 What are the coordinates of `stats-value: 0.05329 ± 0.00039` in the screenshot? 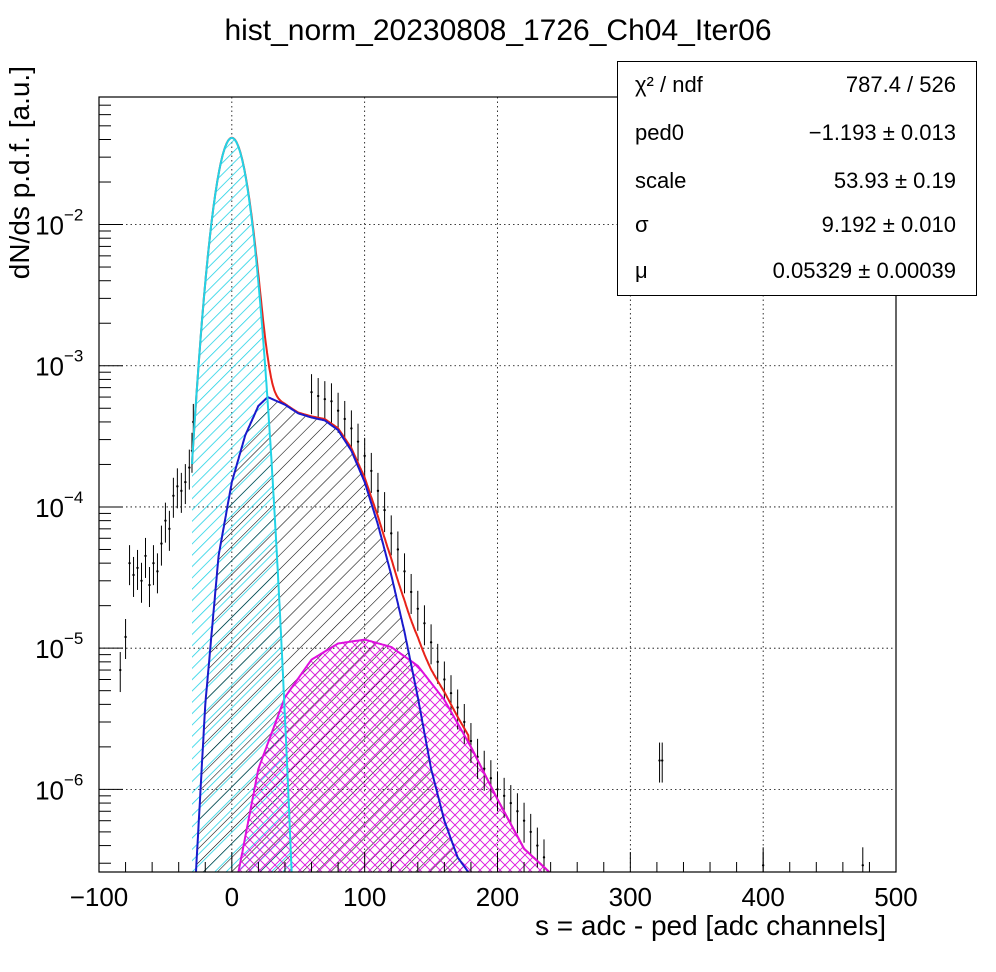 It's located at (864, 270).